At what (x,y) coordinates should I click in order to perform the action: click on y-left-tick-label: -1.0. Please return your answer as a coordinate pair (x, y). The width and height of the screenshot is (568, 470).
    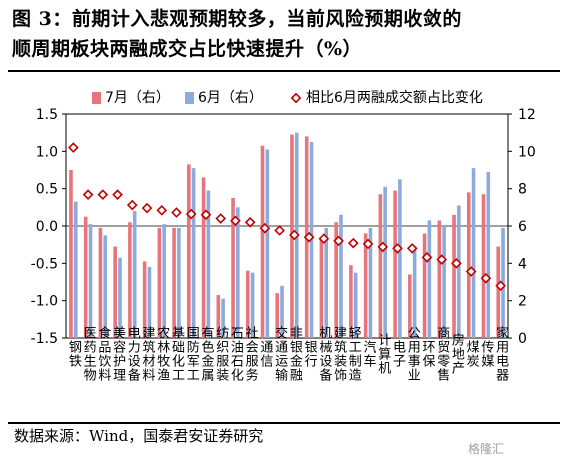
    Looking at the image, I should click on (44, 302).